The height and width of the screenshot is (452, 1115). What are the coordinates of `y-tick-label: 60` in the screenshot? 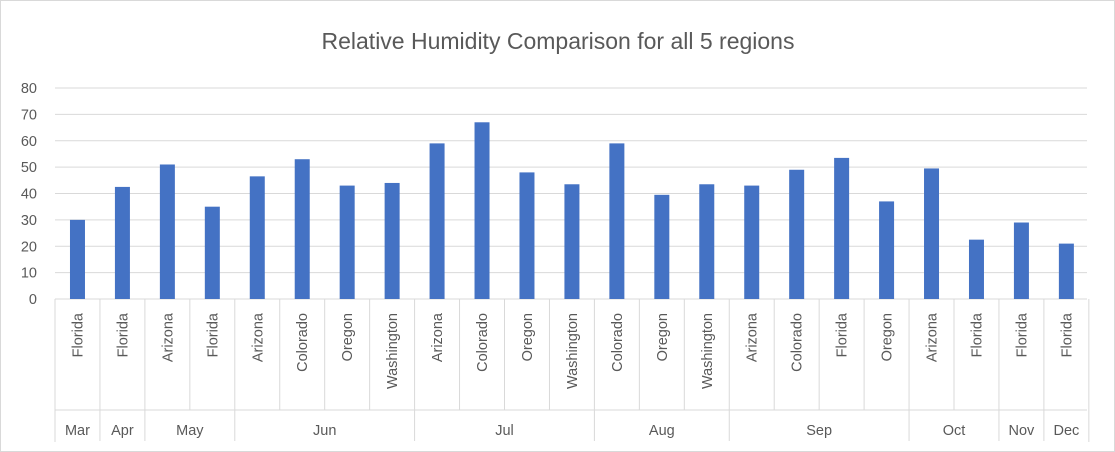 It's located at (29, 142).